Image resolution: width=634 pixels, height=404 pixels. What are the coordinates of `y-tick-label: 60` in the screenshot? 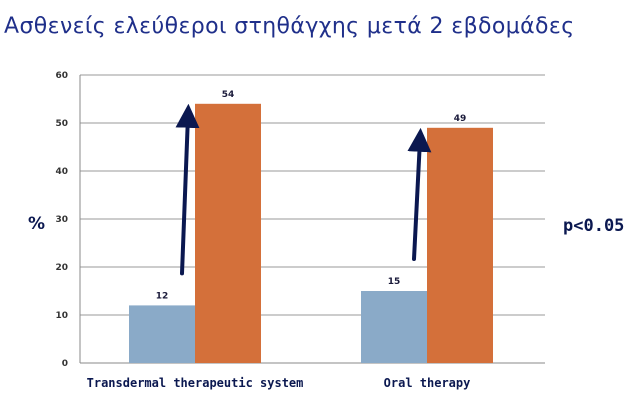 It's located at (61, 76).